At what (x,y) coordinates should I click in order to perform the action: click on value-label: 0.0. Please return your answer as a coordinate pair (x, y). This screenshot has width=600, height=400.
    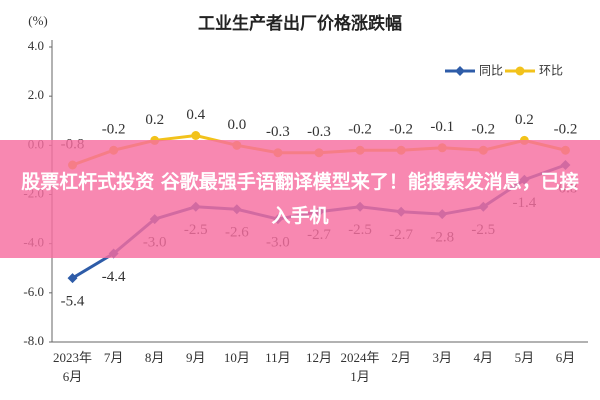
    Looking at the image, I should click on (236, 125).